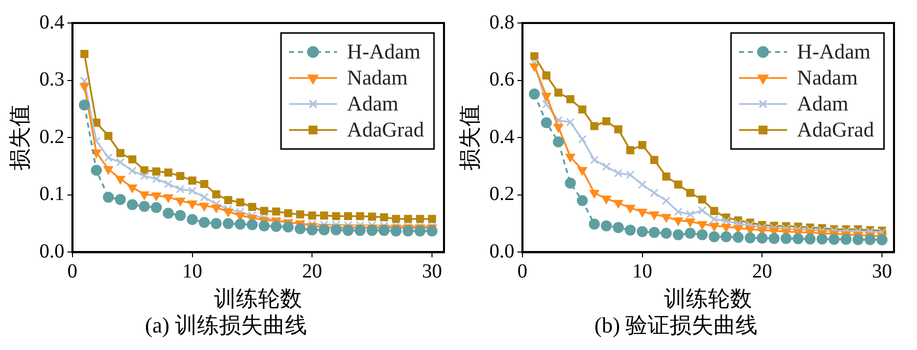 This screenshot has height=350, width=917. I want to click on y-tick-label: 0.6, so click(501, 79).